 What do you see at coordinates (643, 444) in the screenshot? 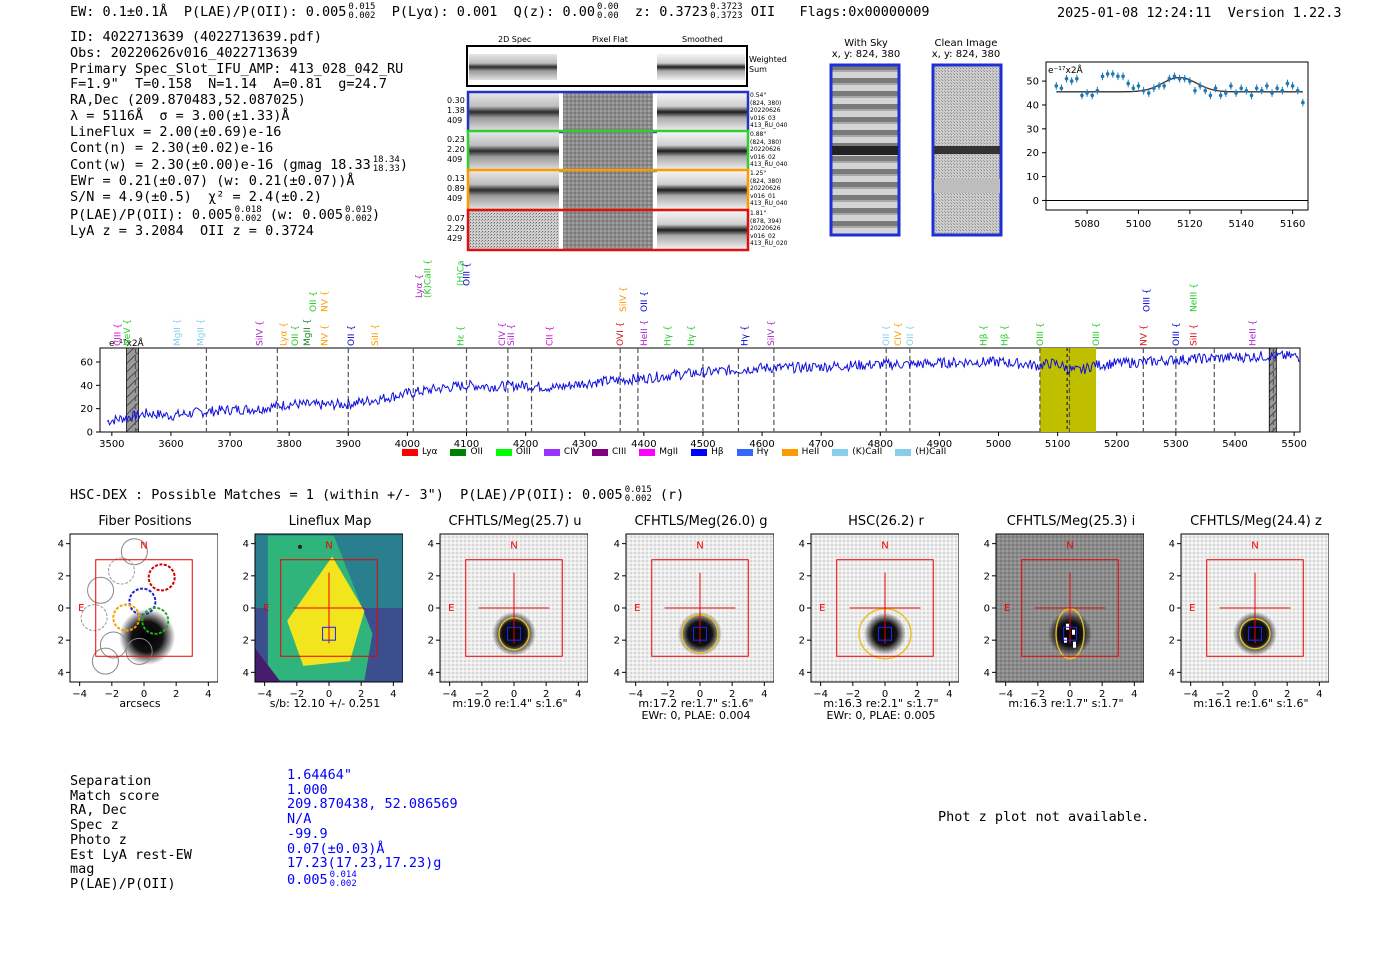
I see `spectrum-xtick-label: 4400` at bounding box center [643, 444].